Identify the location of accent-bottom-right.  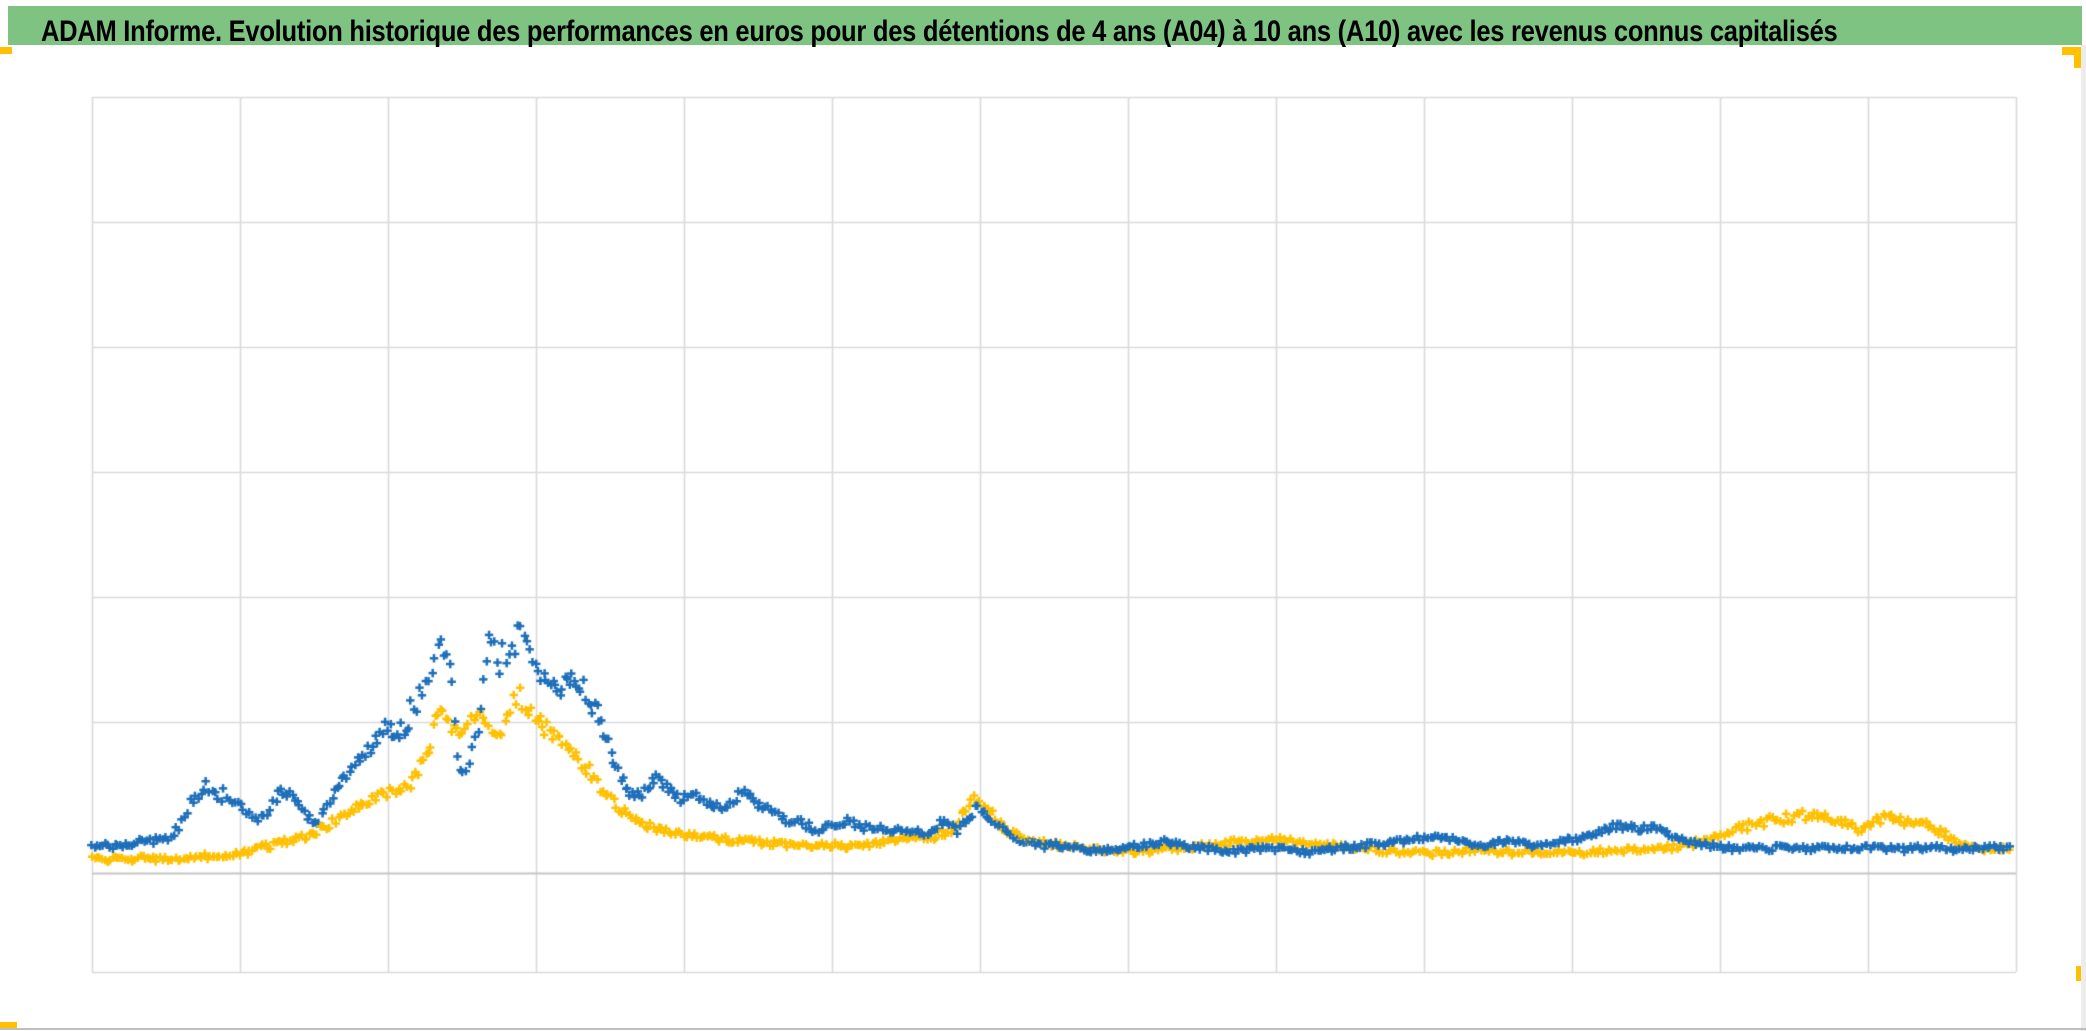
(2080, 973).